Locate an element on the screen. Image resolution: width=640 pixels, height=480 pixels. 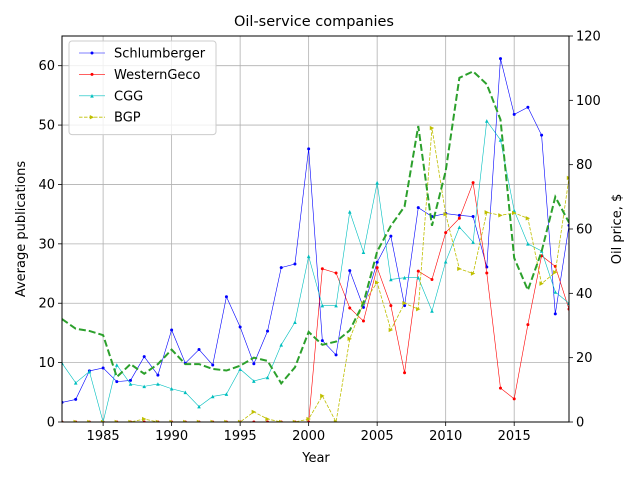
x-tick-label: 1985 is located at coordinates (103, 436).